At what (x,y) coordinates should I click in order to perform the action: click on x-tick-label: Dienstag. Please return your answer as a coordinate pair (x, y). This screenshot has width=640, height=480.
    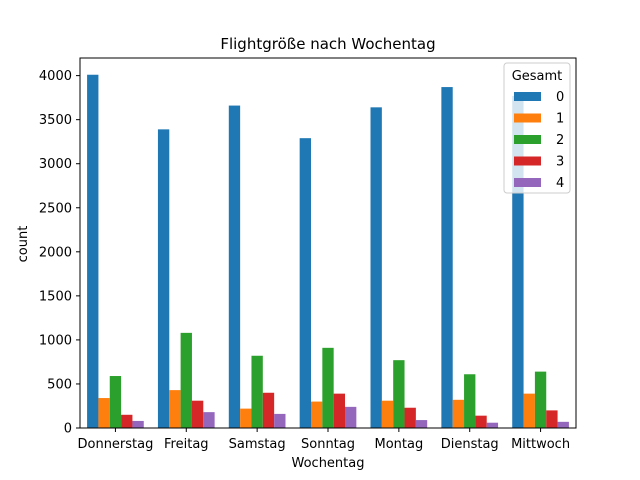
    Looking at the image, I should click on (470, 444).